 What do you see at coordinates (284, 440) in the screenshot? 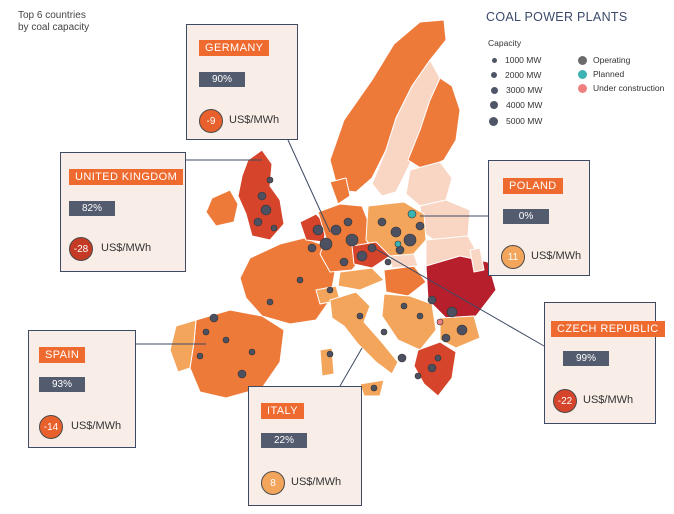
I see `share-badge: 22%` at bounding box center [284, 440].